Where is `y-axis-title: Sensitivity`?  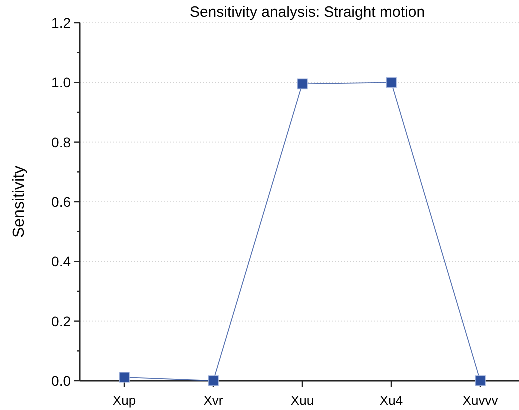
y-axis-title: Sensitivity is located at coordinates (19, 202).